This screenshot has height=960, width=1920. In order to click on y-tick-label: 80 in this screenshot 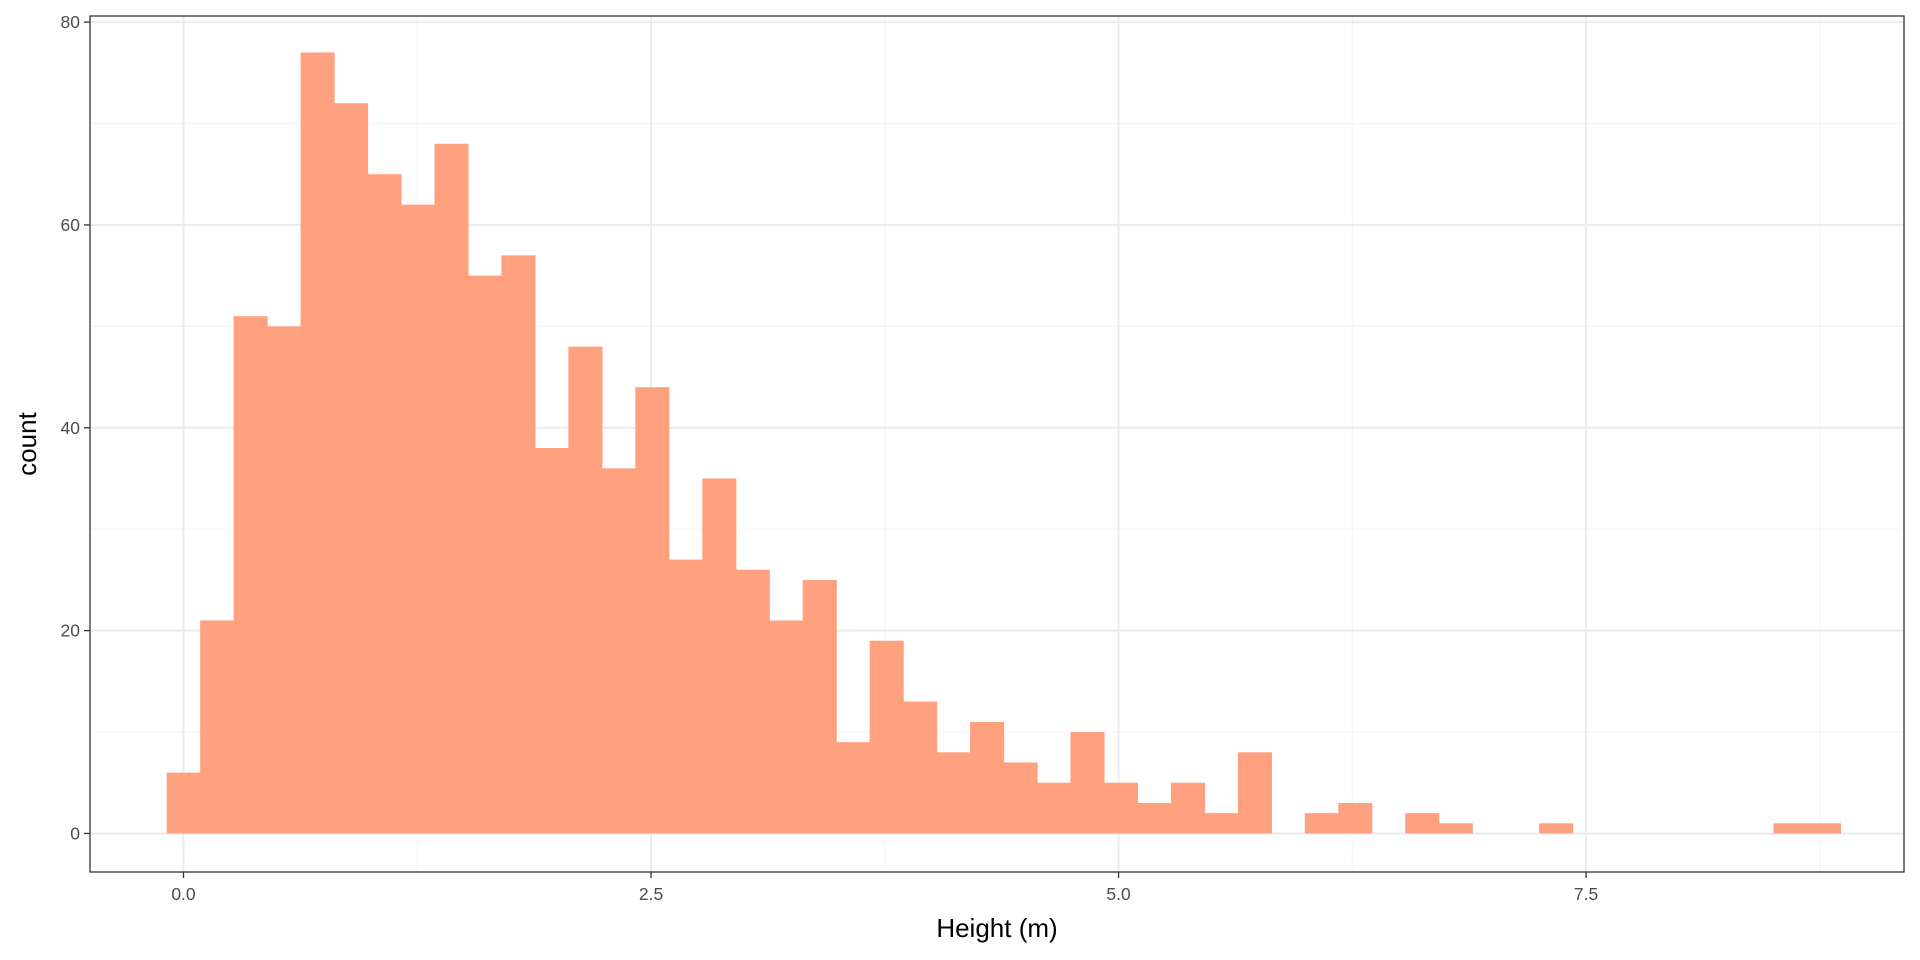, I will do `click(71, 22)`.